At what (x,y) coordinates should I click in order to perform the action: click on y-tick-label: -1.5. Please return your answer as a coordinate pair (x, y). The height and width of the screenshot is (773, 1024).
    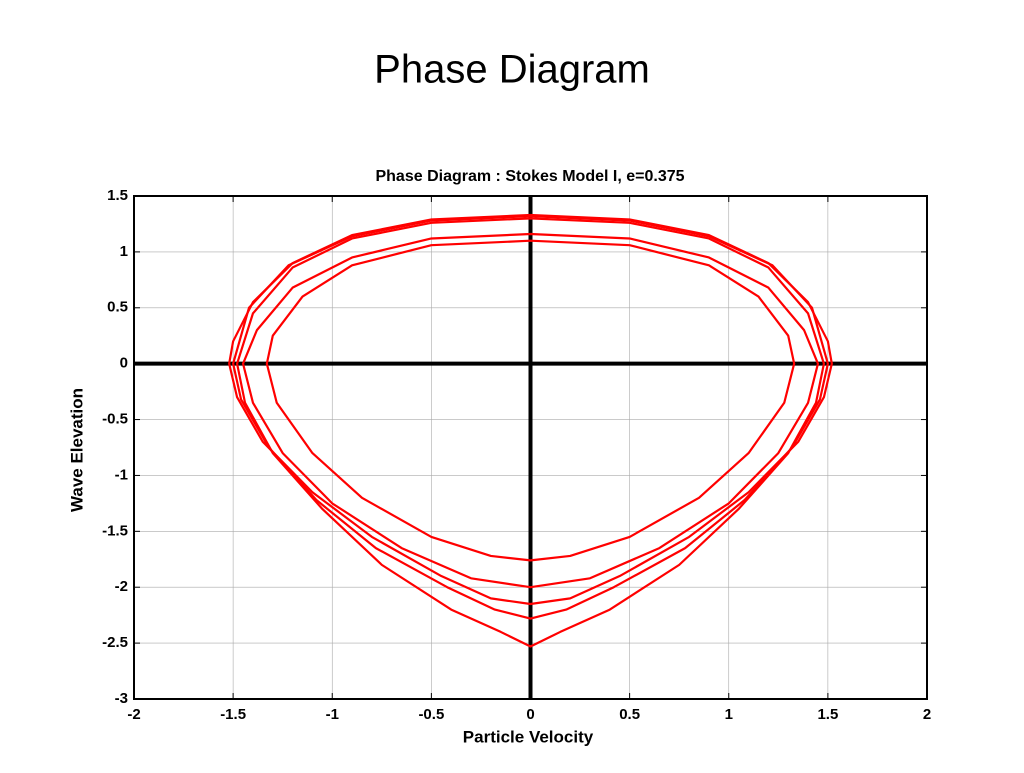
    Looking at the image, I should click on (115, 530).